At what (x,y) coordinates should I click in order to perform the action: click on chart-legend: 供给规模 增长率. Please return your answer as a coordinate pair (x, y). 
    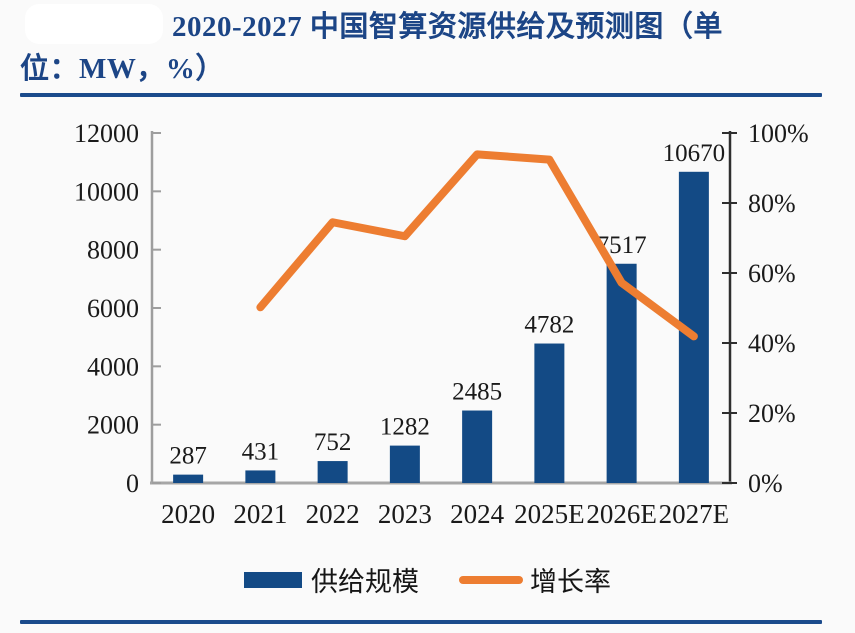
    Looking at the image, I should click on (427, 579).